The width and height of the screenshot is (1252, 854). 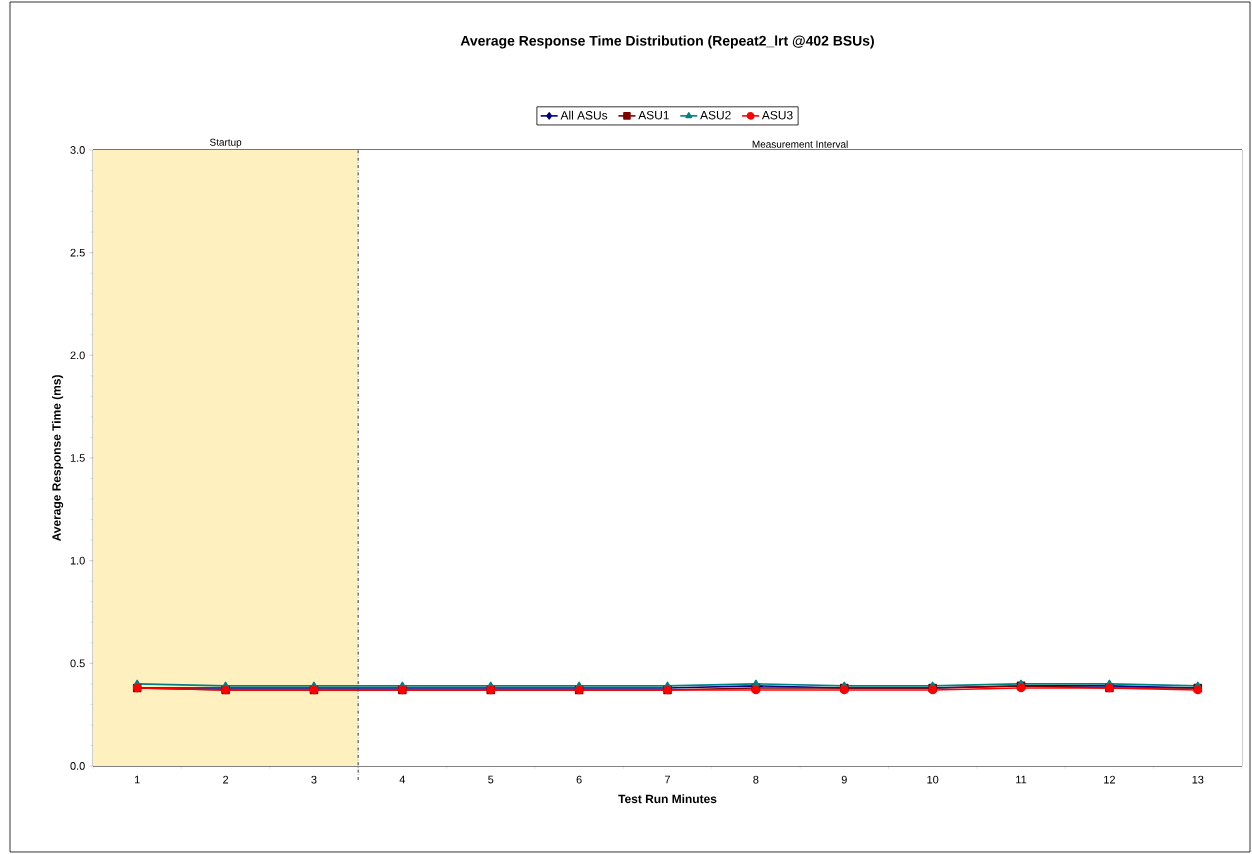 What do you see at coordinates (57, 458) in the screenshot?
I see `y-axis-title: Average Response Time (ms)` at bounding box center [57, 458].